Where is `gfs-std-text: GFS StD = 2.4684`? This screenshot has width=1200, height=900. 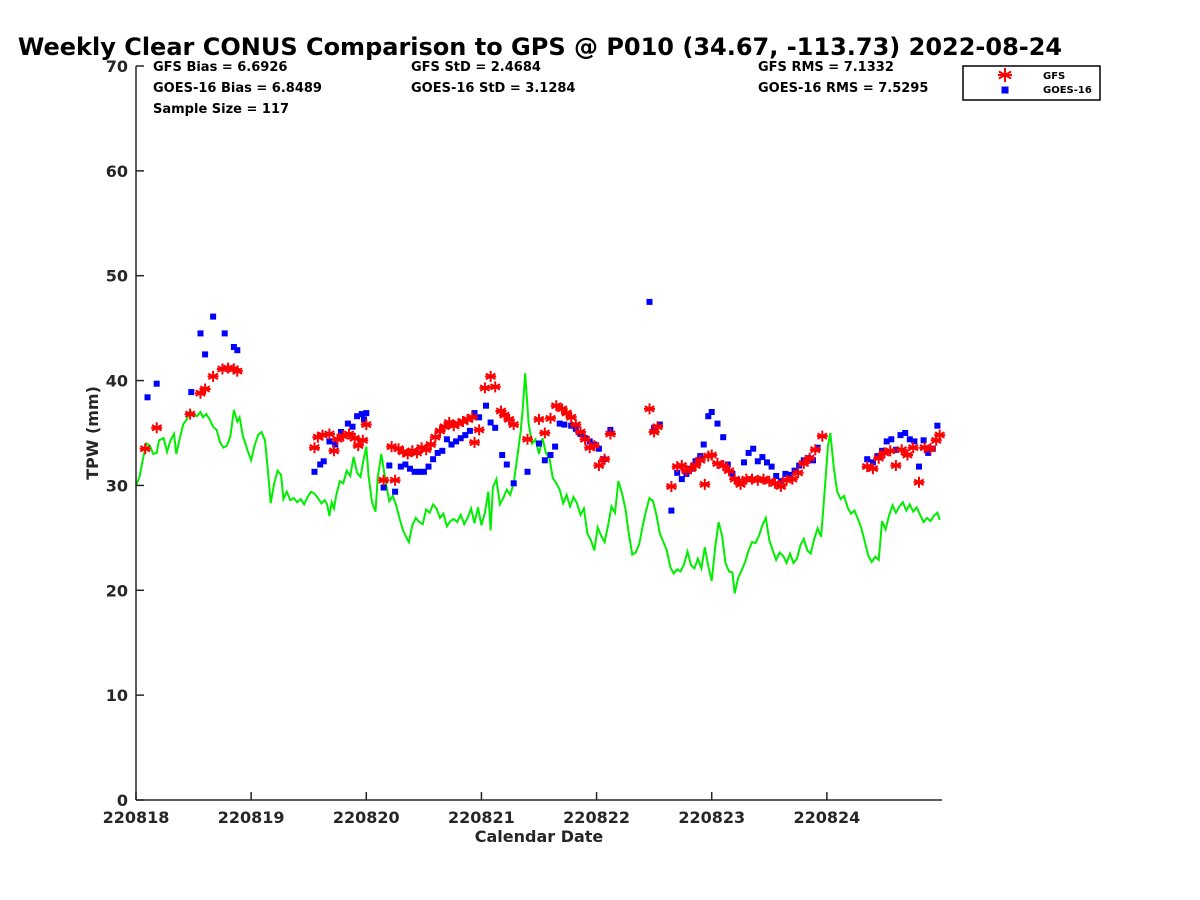
gfs-std-text: GFS StD = 2.4684 is located at coordinates (476, 67).